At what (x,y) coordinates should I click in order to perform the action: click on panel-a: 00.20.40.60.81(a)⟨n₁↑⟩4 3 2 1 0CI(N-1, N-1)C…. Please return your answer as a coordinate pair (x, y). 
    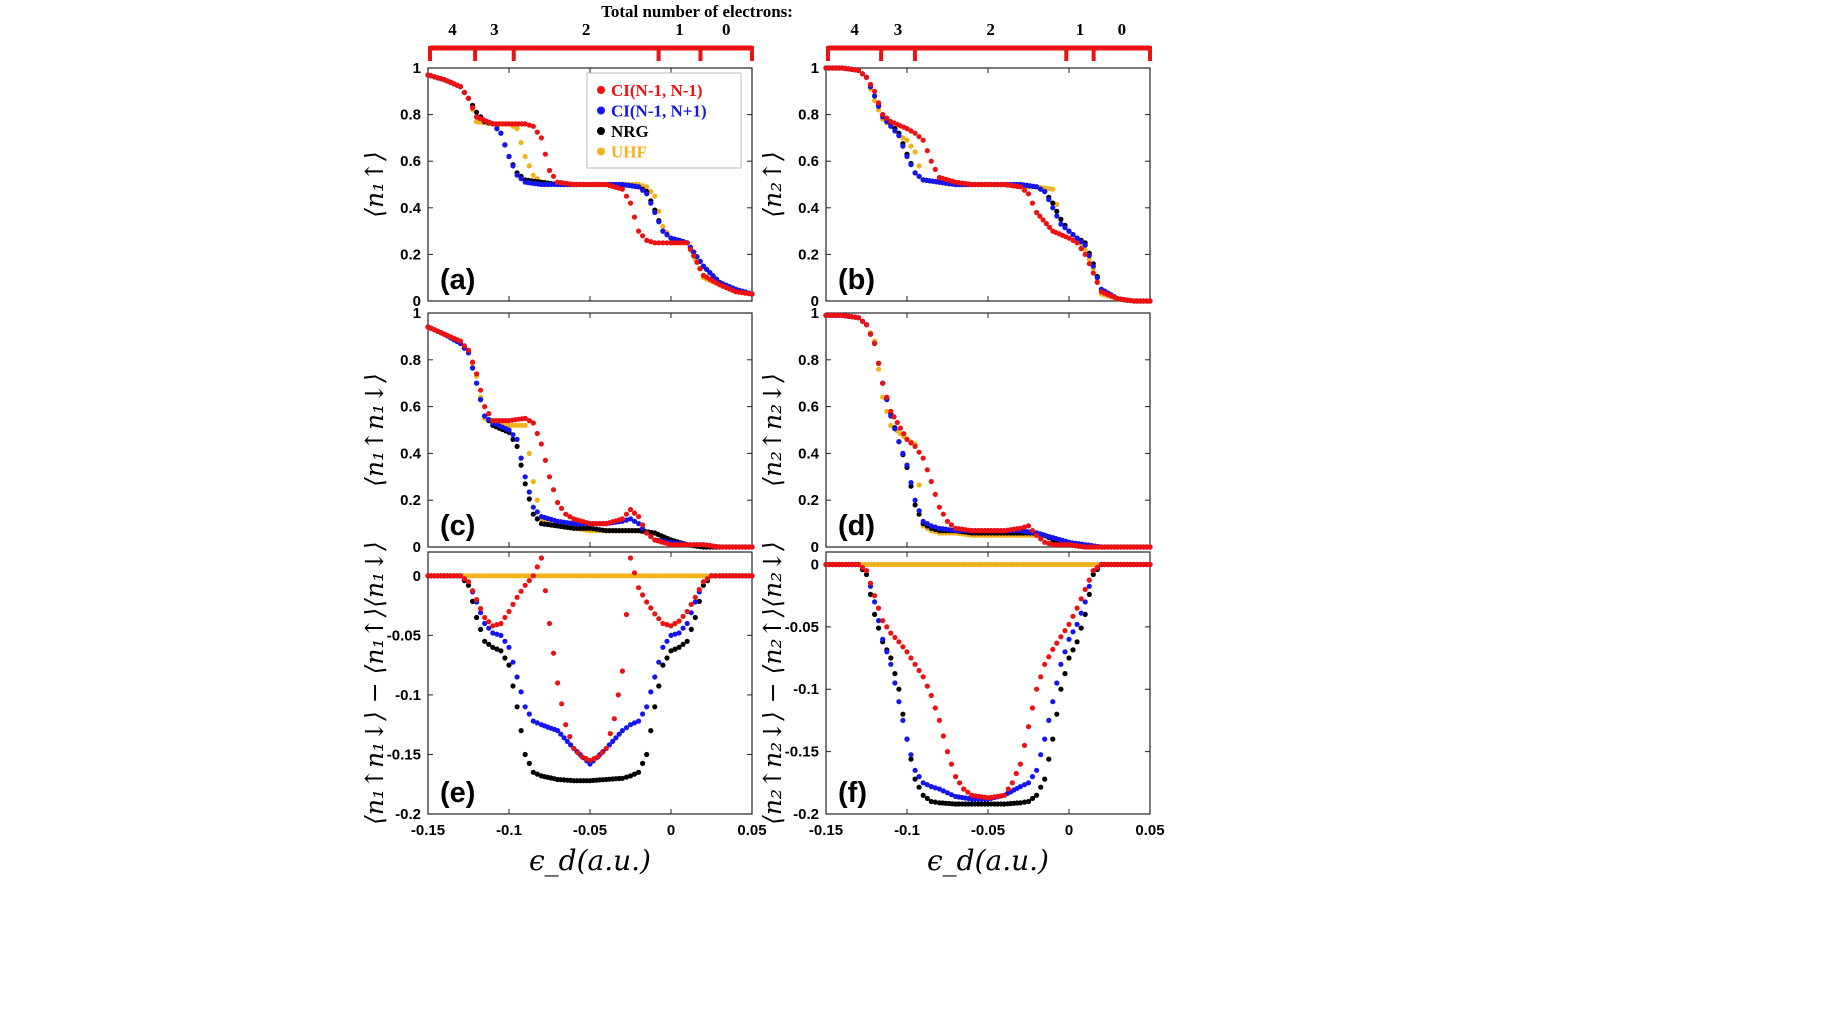
    Looking at the image, I should click on (557, 165).